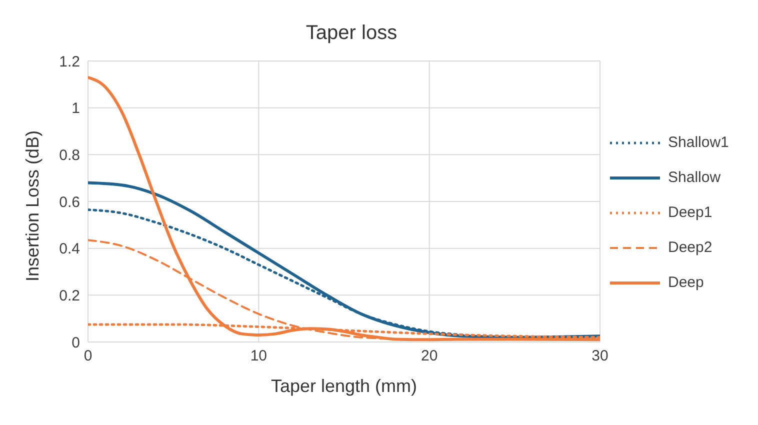 This screenshot has width=758, height=425. Describe the element at coordinates (69, 295) in the screenshot. I see `y-tick-label: 0.2` at that location.